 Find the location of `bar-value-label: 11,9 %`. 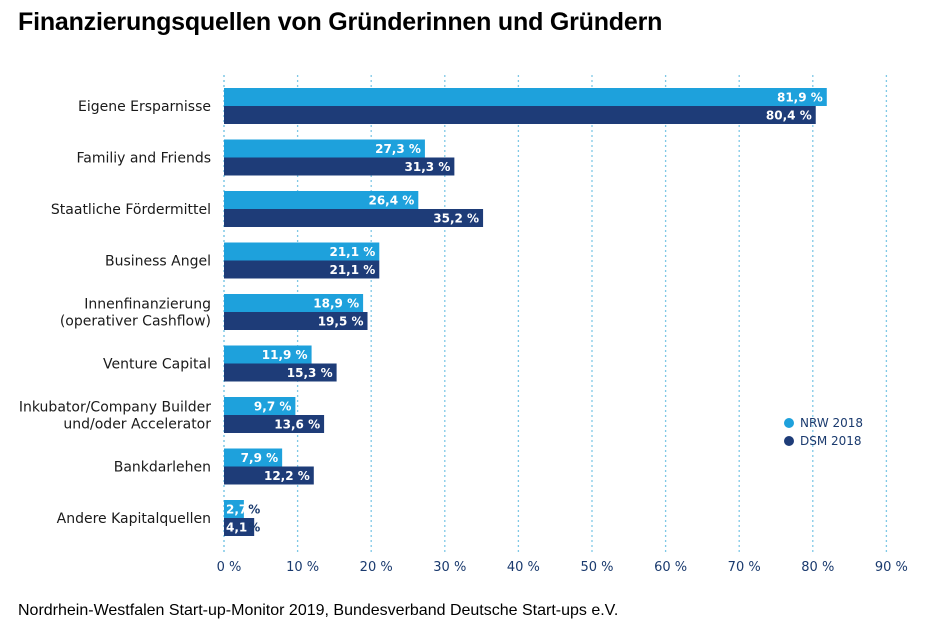

bar-value-label: 11,9 % is located at coordinates (285, 355).